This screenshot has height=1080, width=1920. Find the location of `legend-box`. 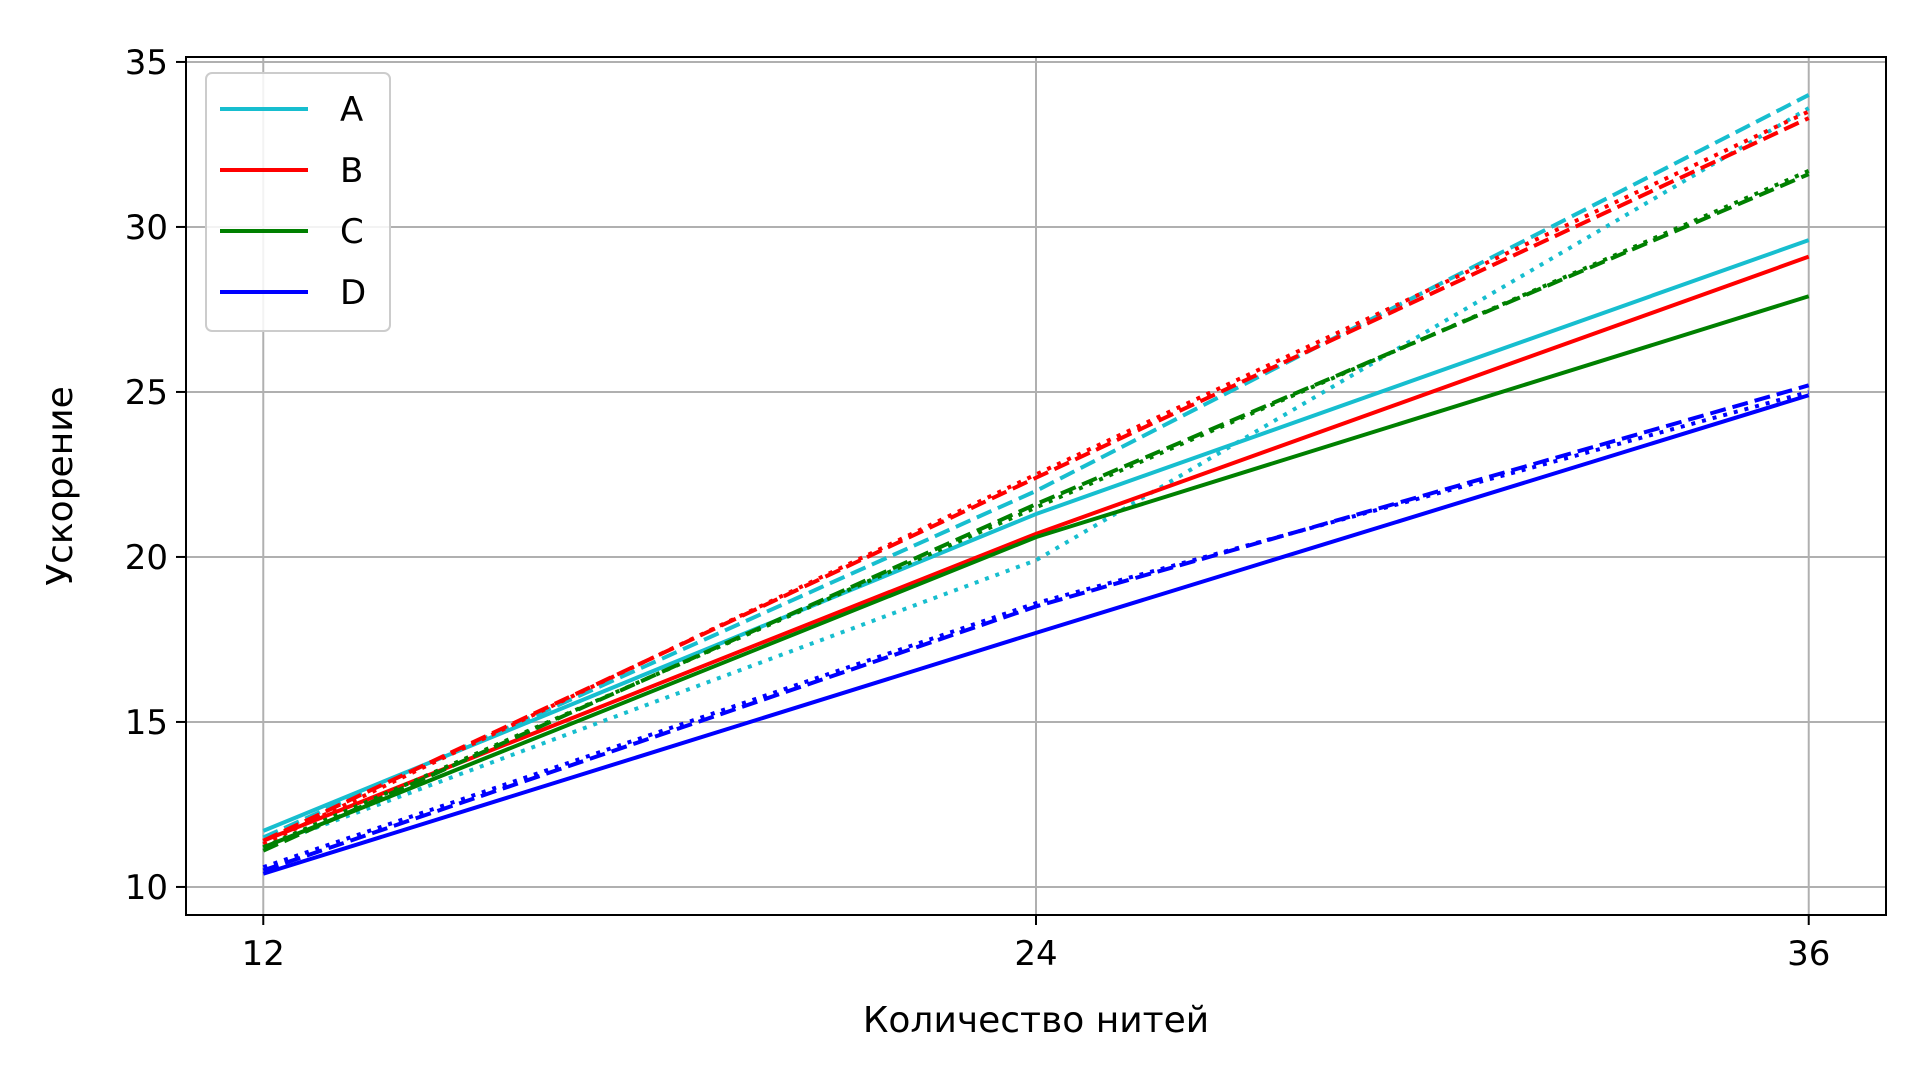

legend-box is located at coordinates (298, 202).